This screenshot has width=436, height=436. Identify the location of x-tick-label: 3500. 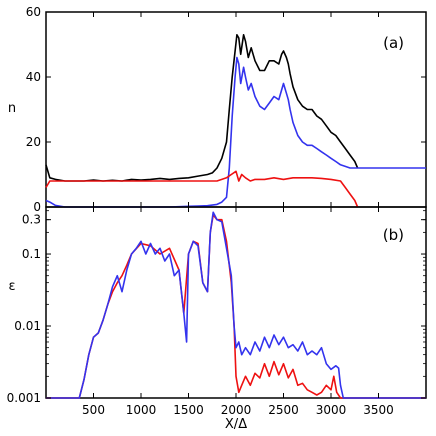
(378, 410).